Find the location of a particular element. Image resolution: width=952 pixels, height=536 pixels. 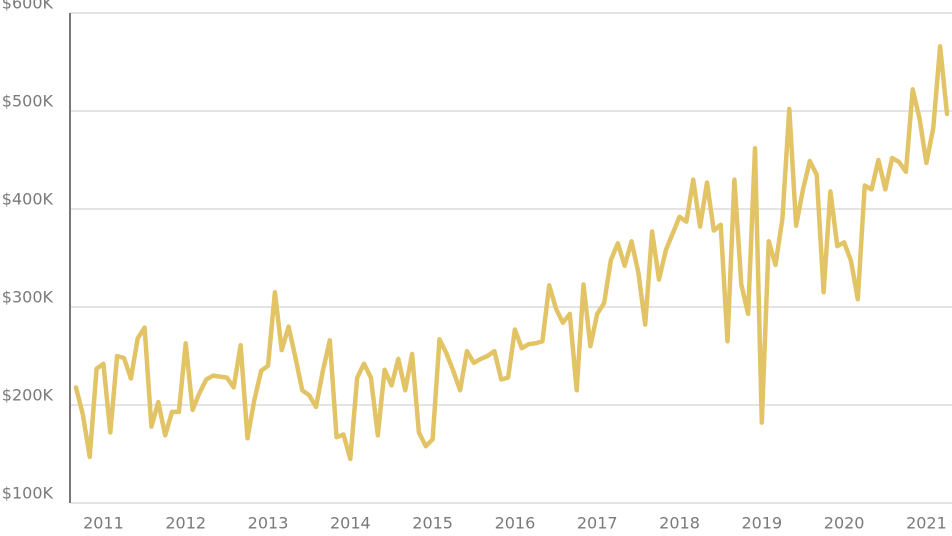

x-tick-label: 2019 is located at coordinates (761, 523).